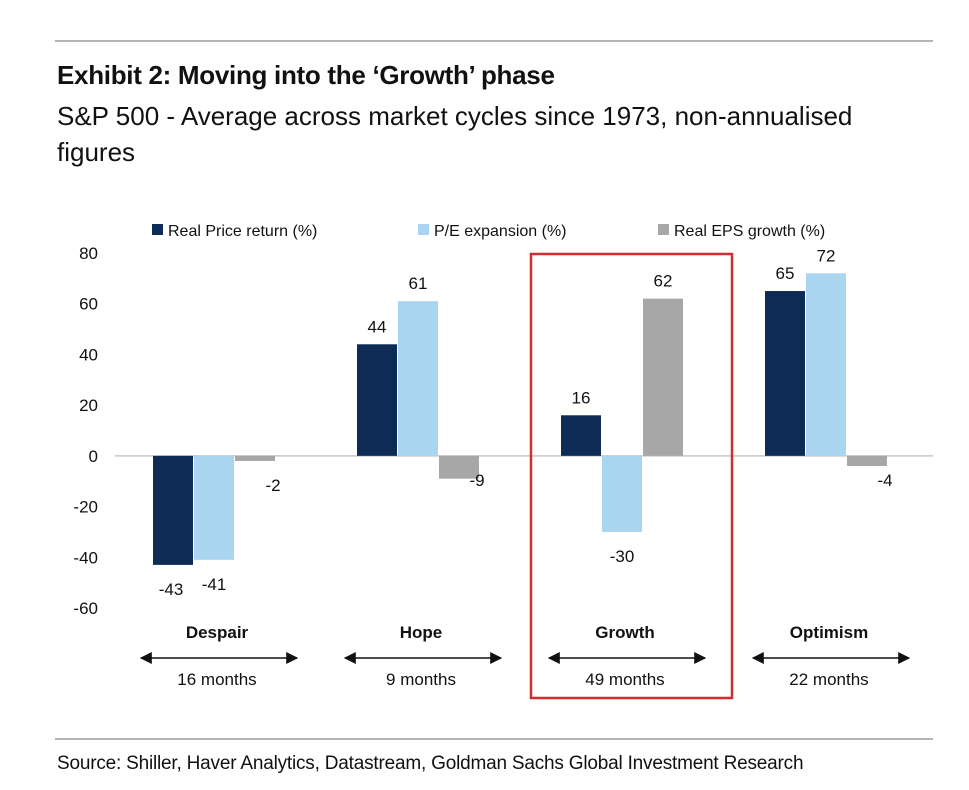 This screenshot has height=790, width=969. What do you see at coordinates (242, 231) in the screenshot?
I see `legend-label-price: Real Price return (%)` at bounding box center [242, 231].